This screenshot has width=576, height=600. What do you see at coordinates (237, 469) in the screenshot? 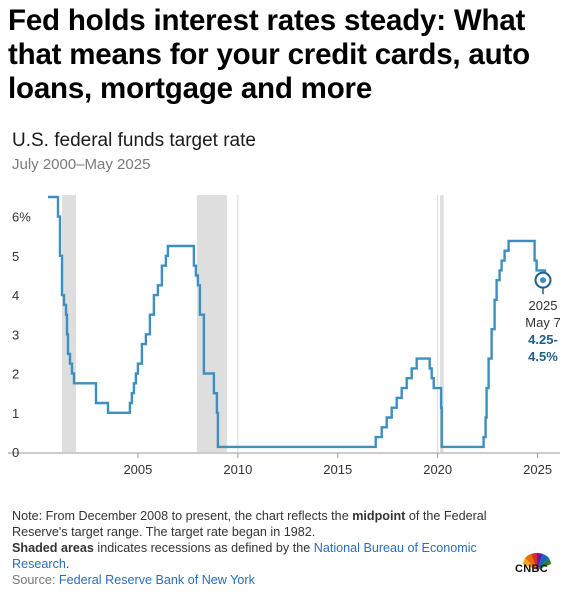
I see `x-tick-label: 2010` at bounding box center [237, 469].